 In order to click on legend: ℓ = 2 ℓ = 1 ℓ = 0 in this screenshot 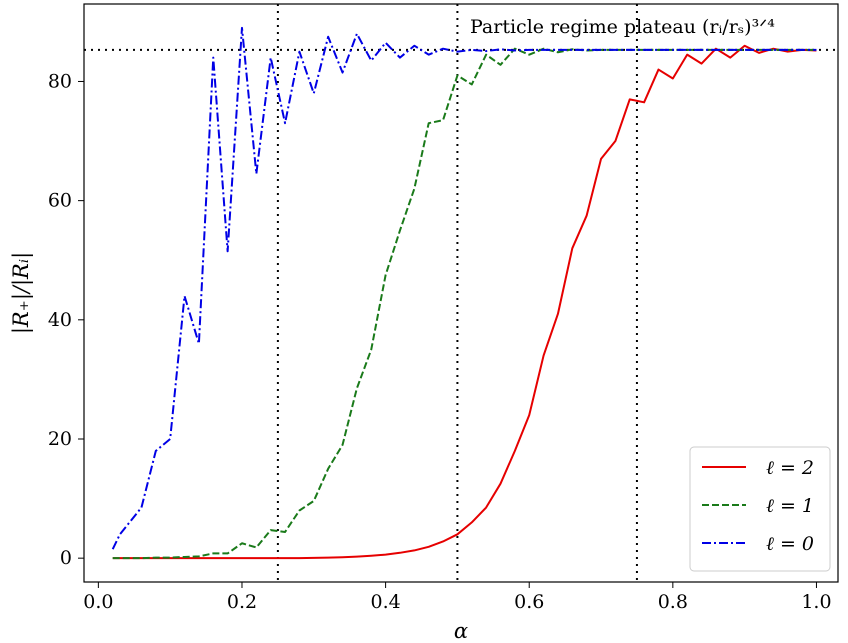, I will do `click(760, 509)`.